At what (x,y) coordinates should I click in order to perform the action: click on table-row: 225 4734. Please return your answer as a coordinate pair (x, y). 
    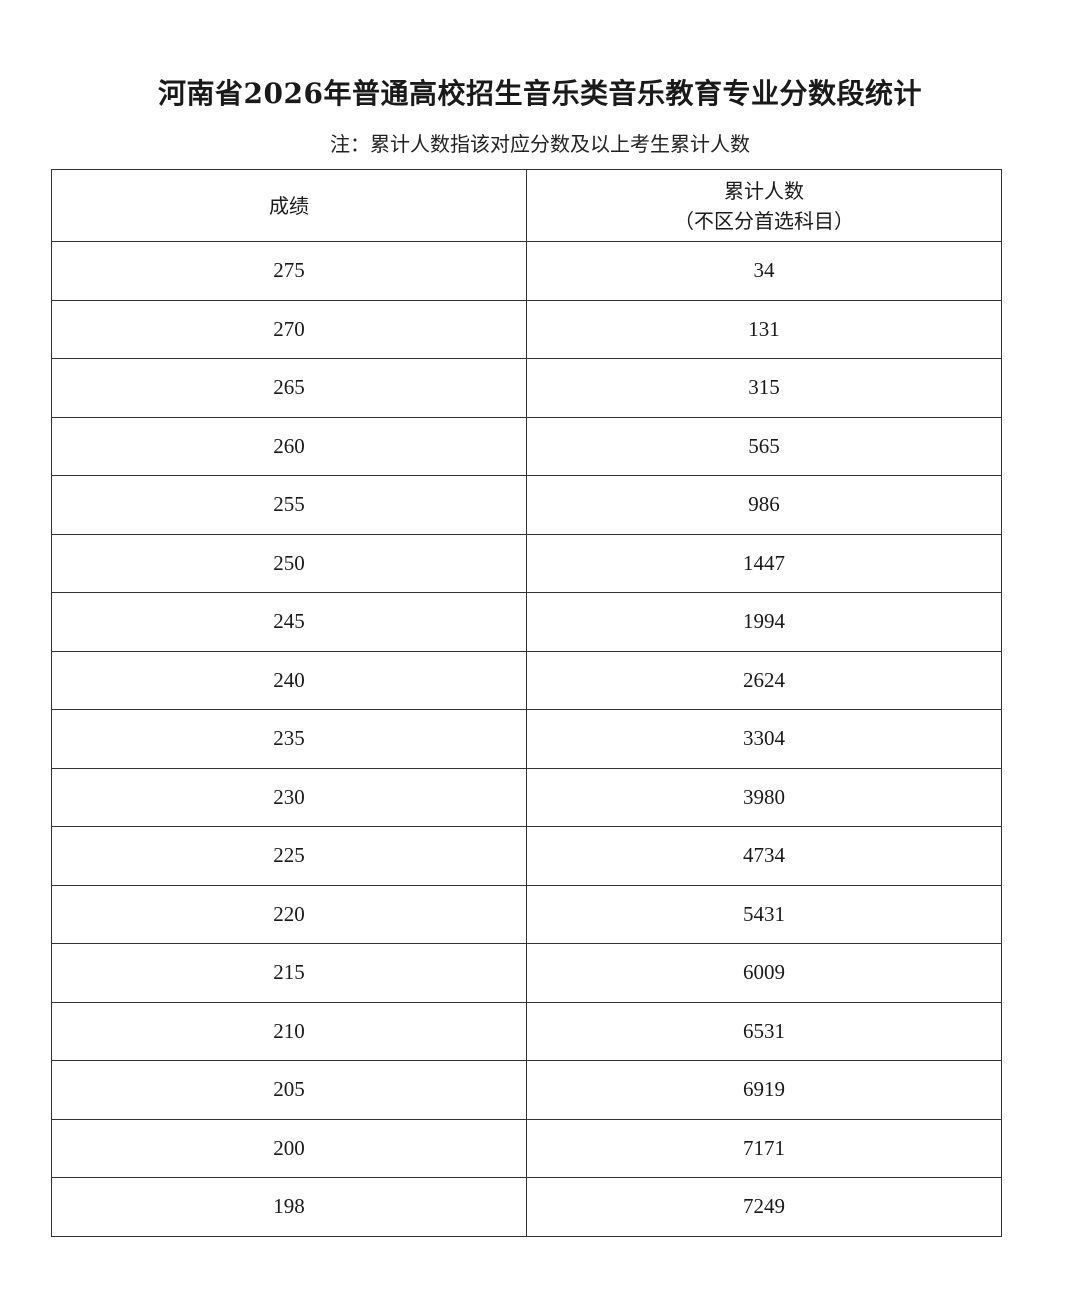
    Looking at the image, I should click on (526, 856).